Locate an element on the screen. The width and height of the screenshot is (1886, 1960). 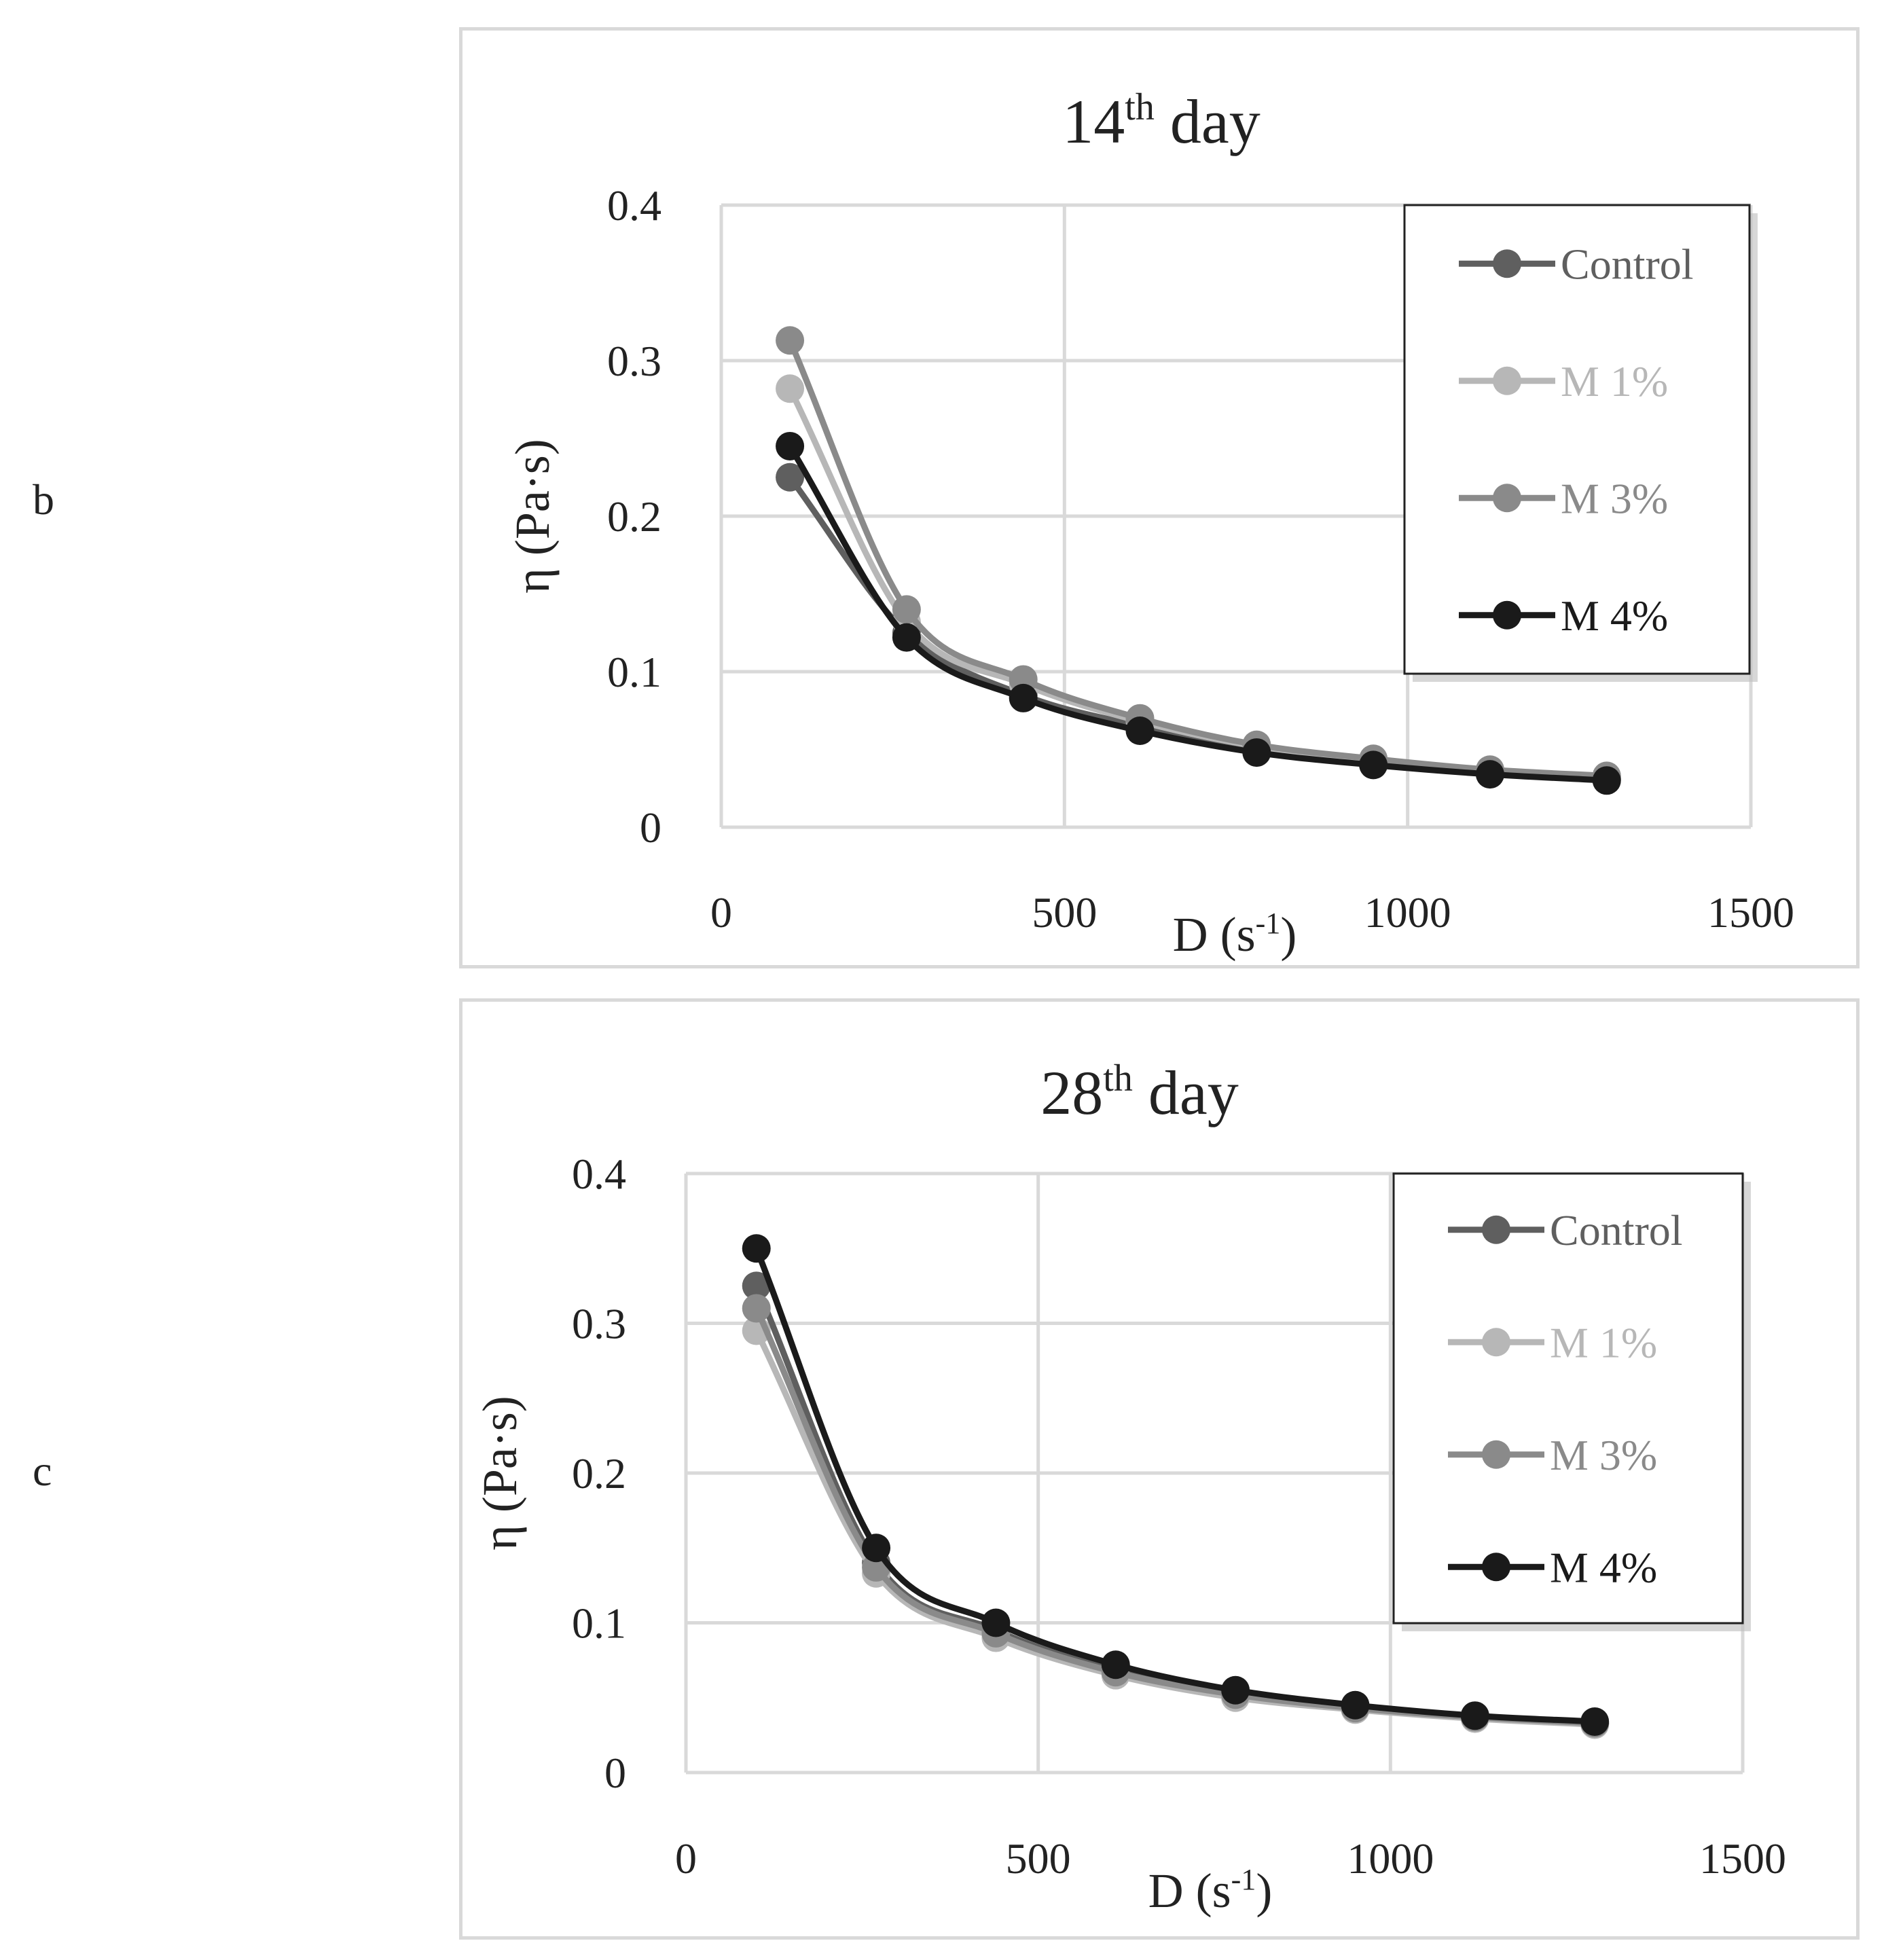
panel-letter-b: b is located at coordinates (43, 499).